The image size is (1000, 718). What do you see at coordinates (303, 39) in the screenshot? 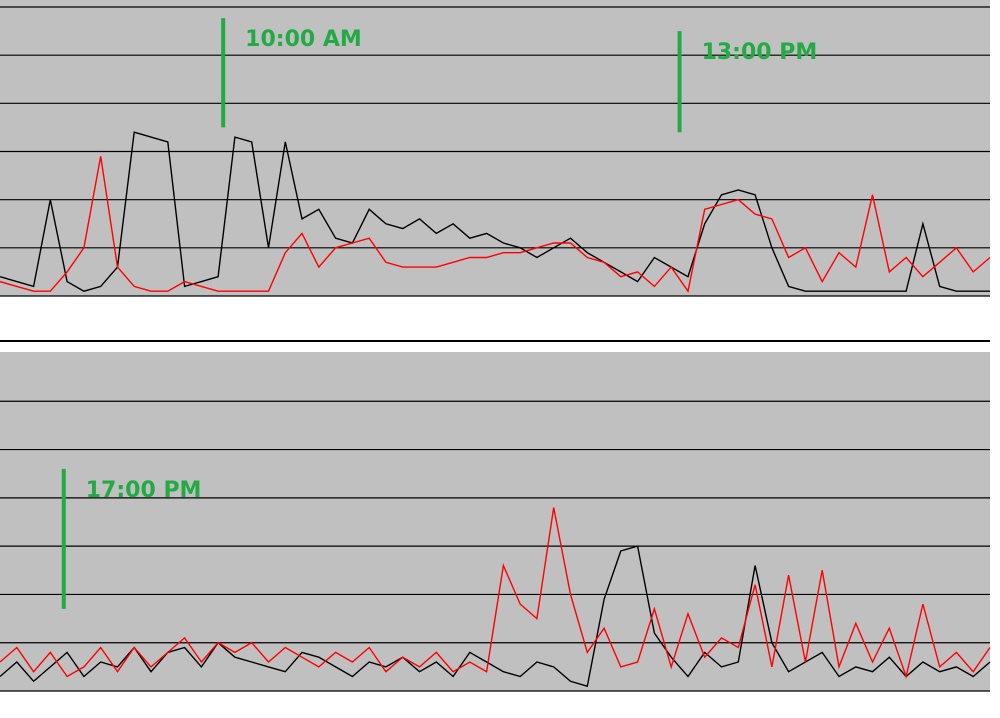
I see `annotation-label: 10:00 AM` at bounding box center [303, 39].